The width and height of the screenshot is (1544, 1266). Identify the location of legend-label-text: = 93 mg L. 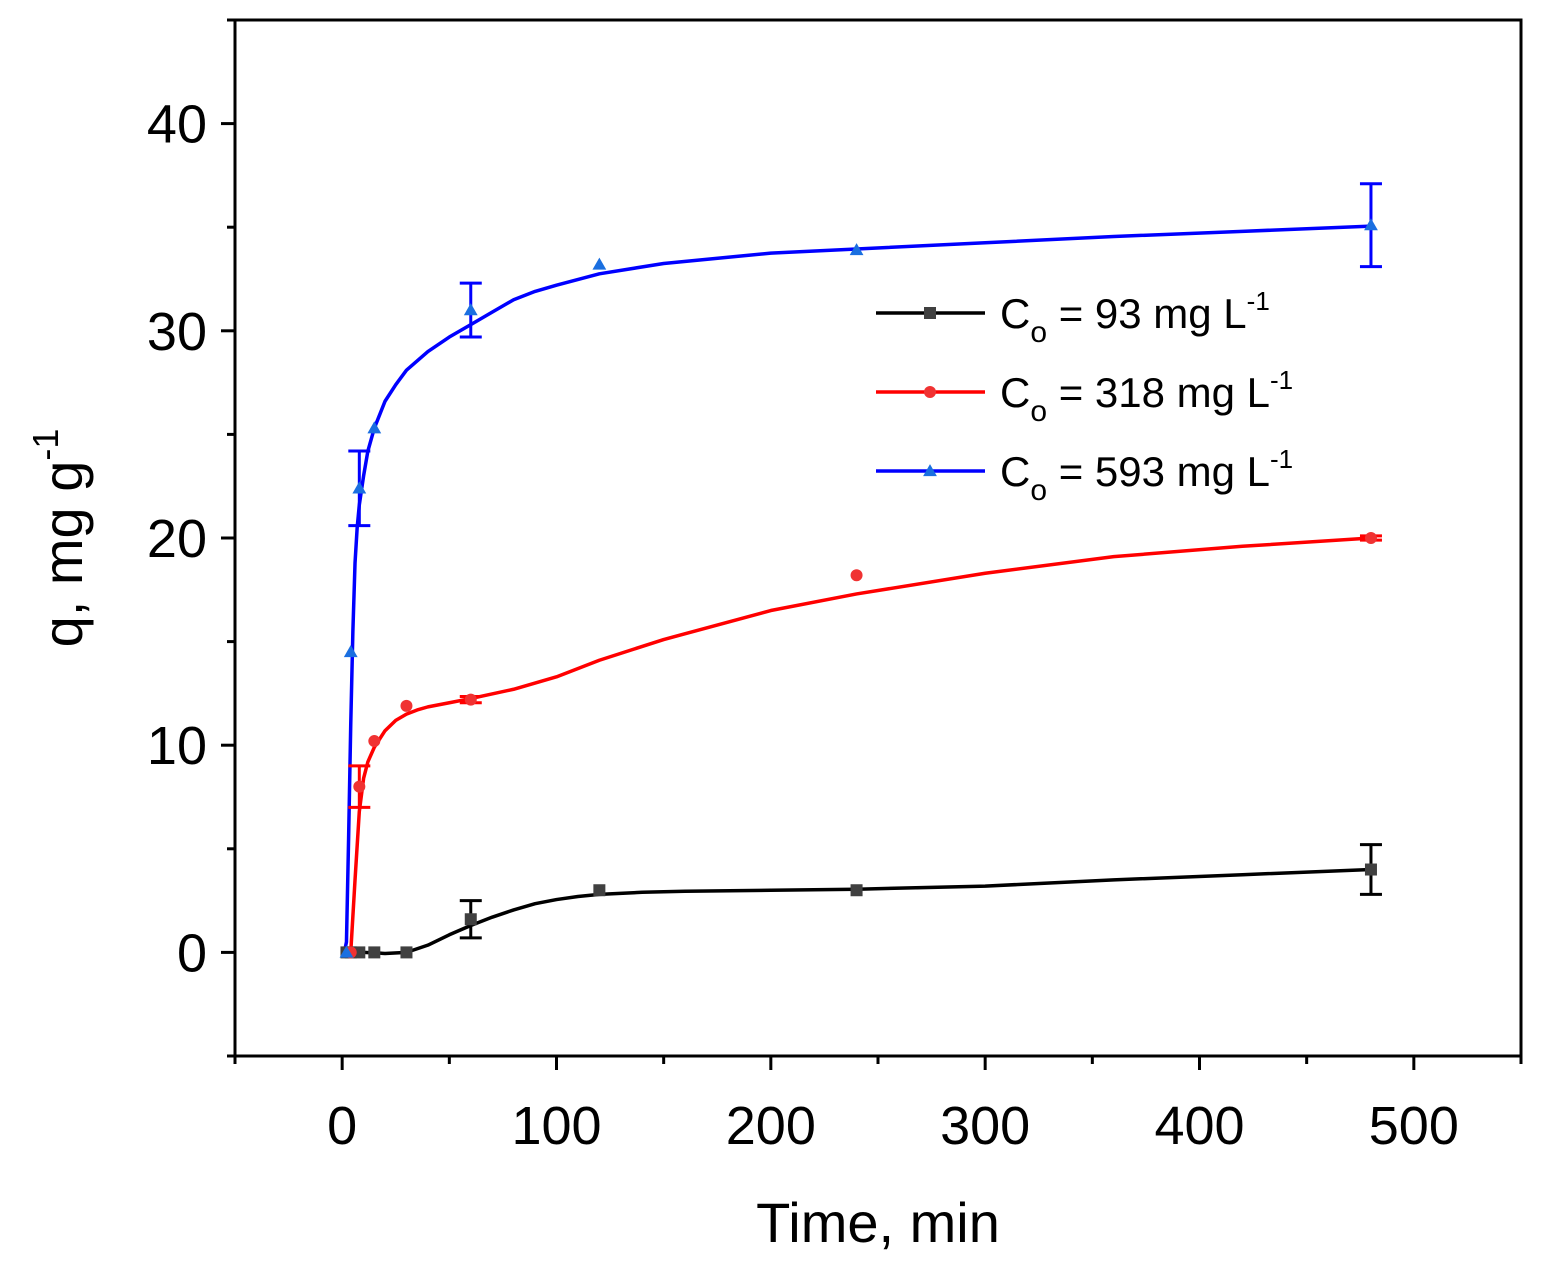
(1147, 313).